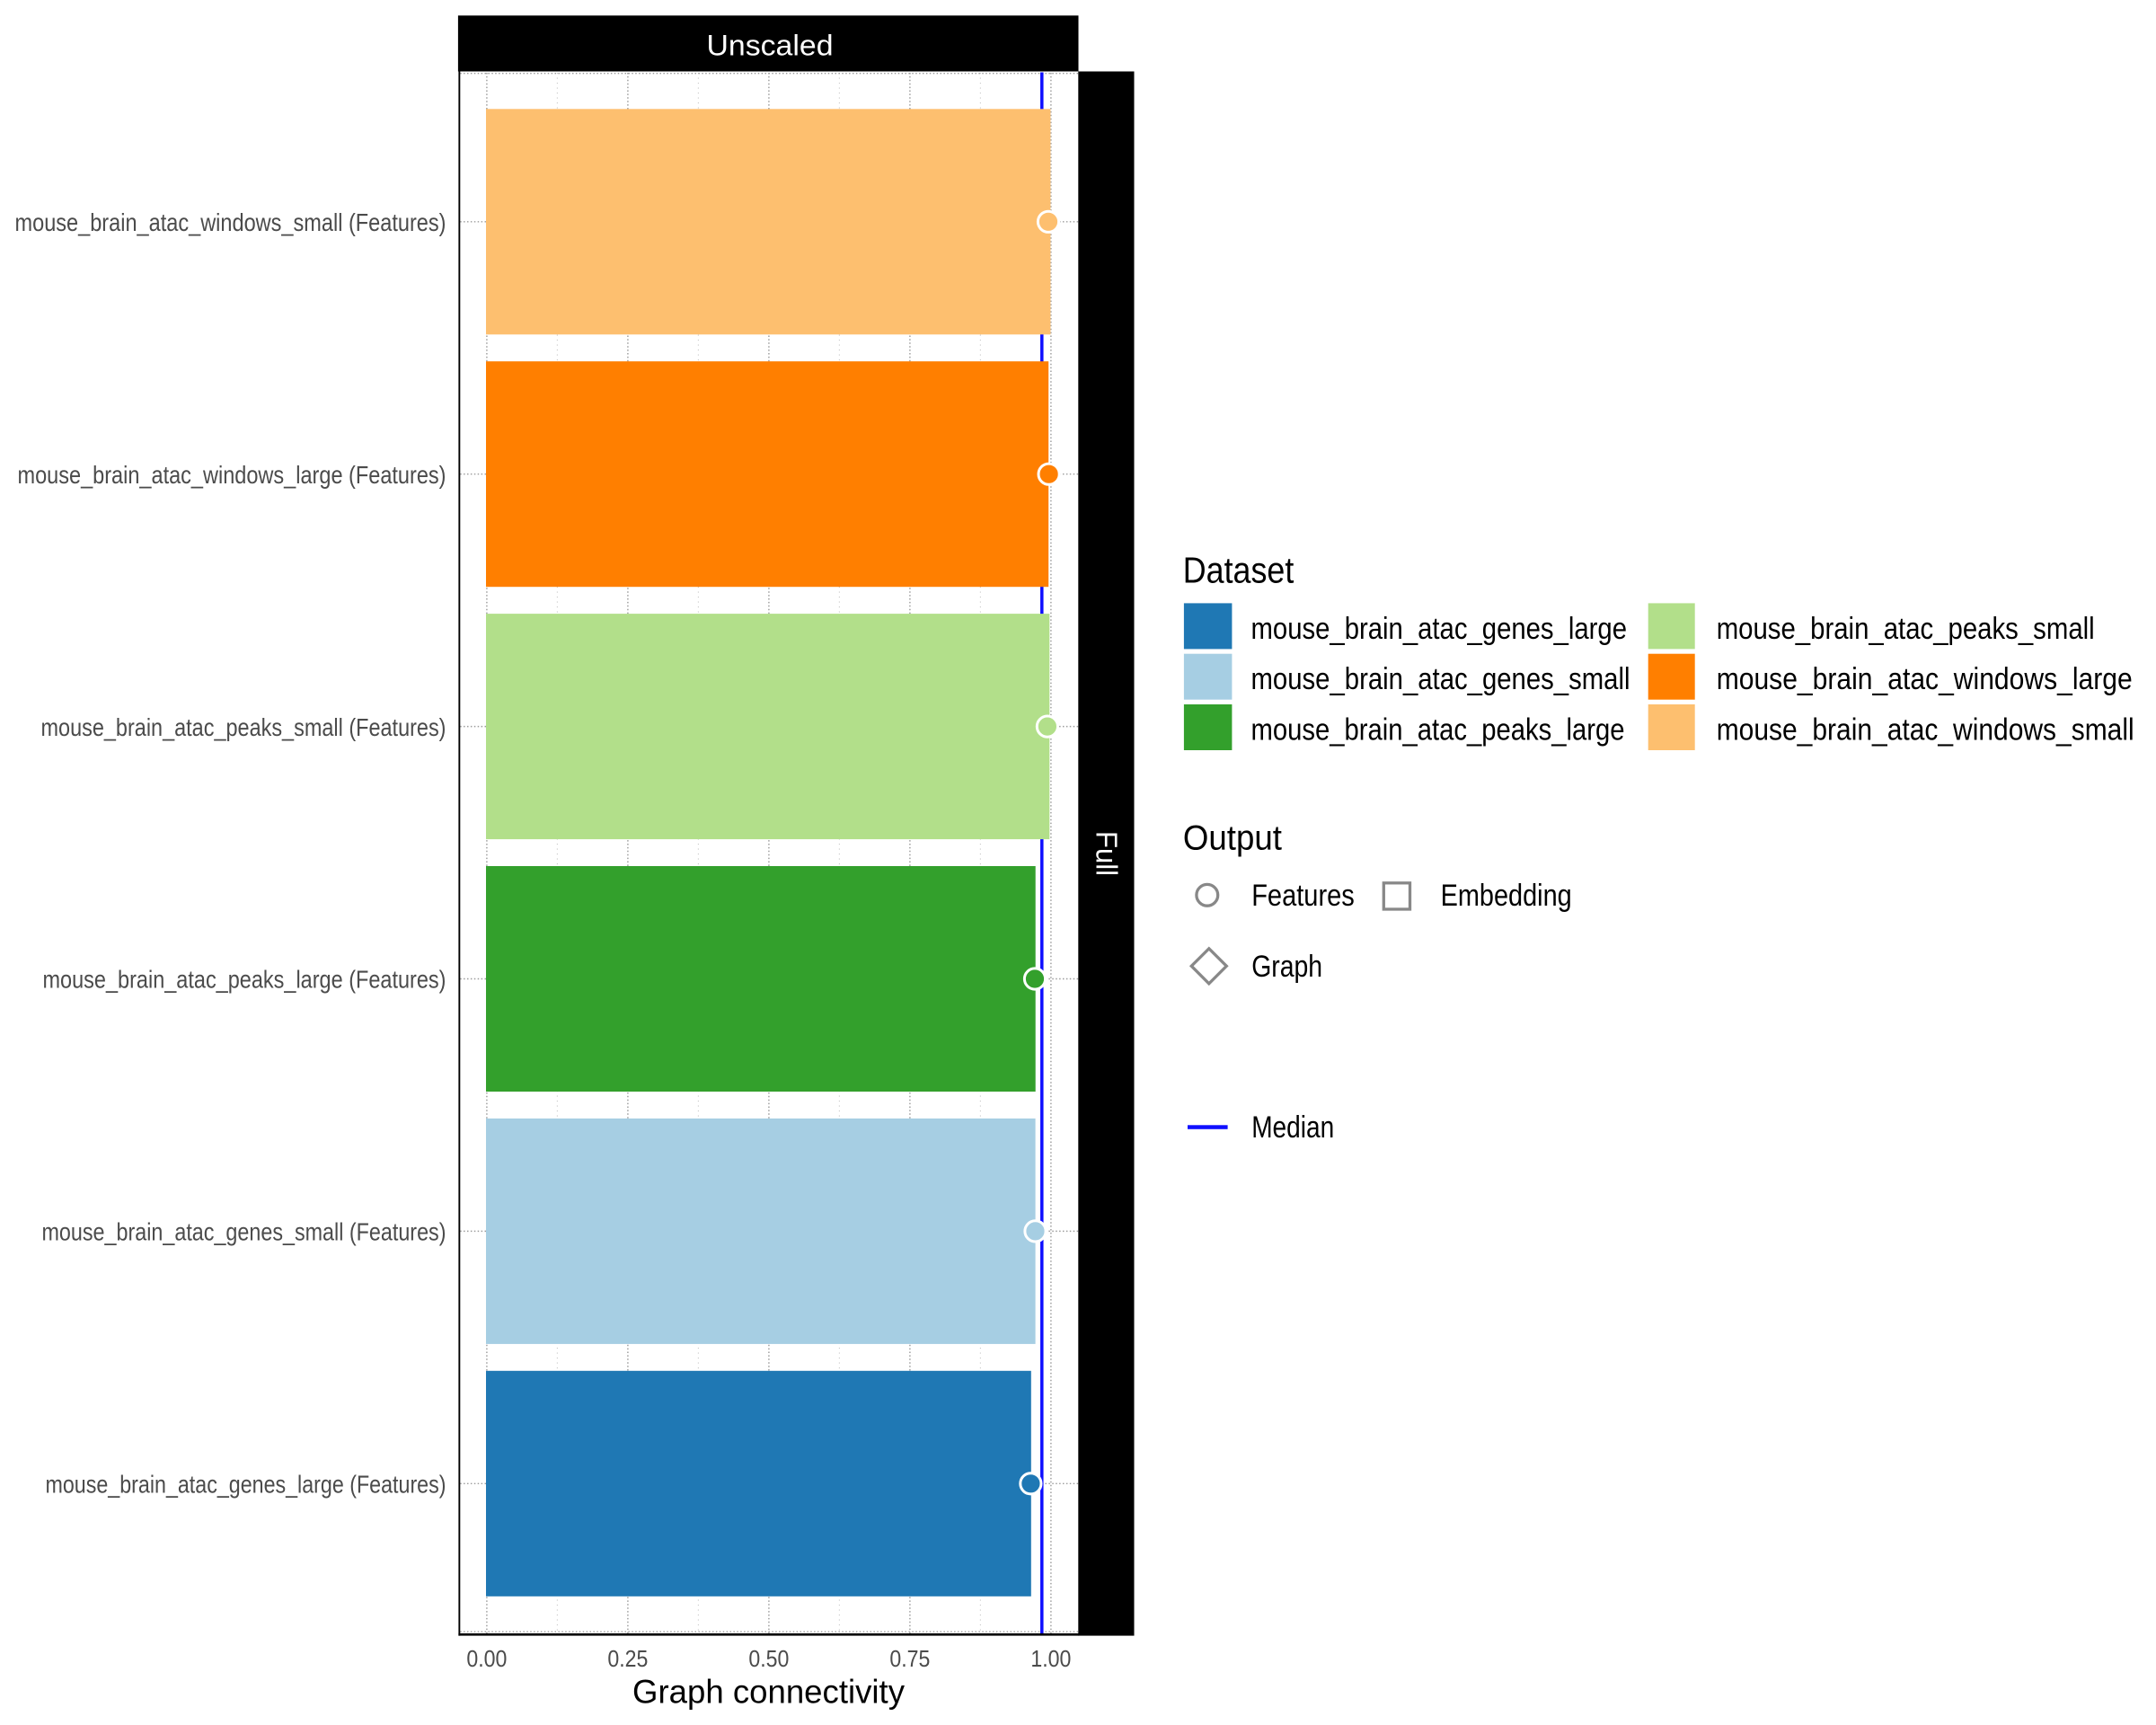 The width and height of the screenshot is (2156, 1725). I want to click on svg-text: mouse_brain_atac_genes_small, so click(1441, 679).